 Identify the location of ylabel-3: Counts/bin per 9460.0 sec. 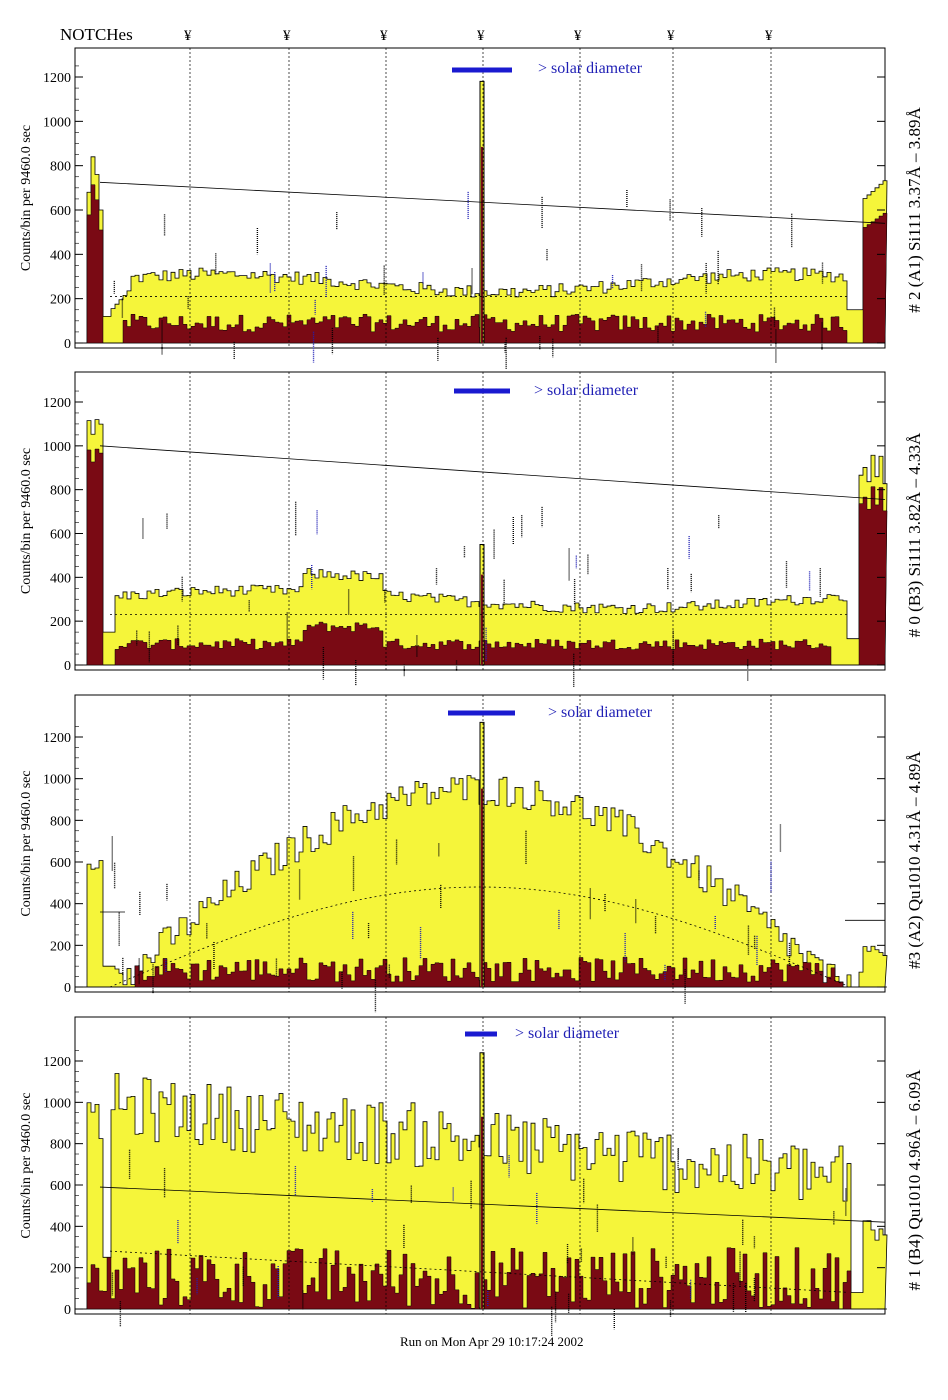
(26, 1165).